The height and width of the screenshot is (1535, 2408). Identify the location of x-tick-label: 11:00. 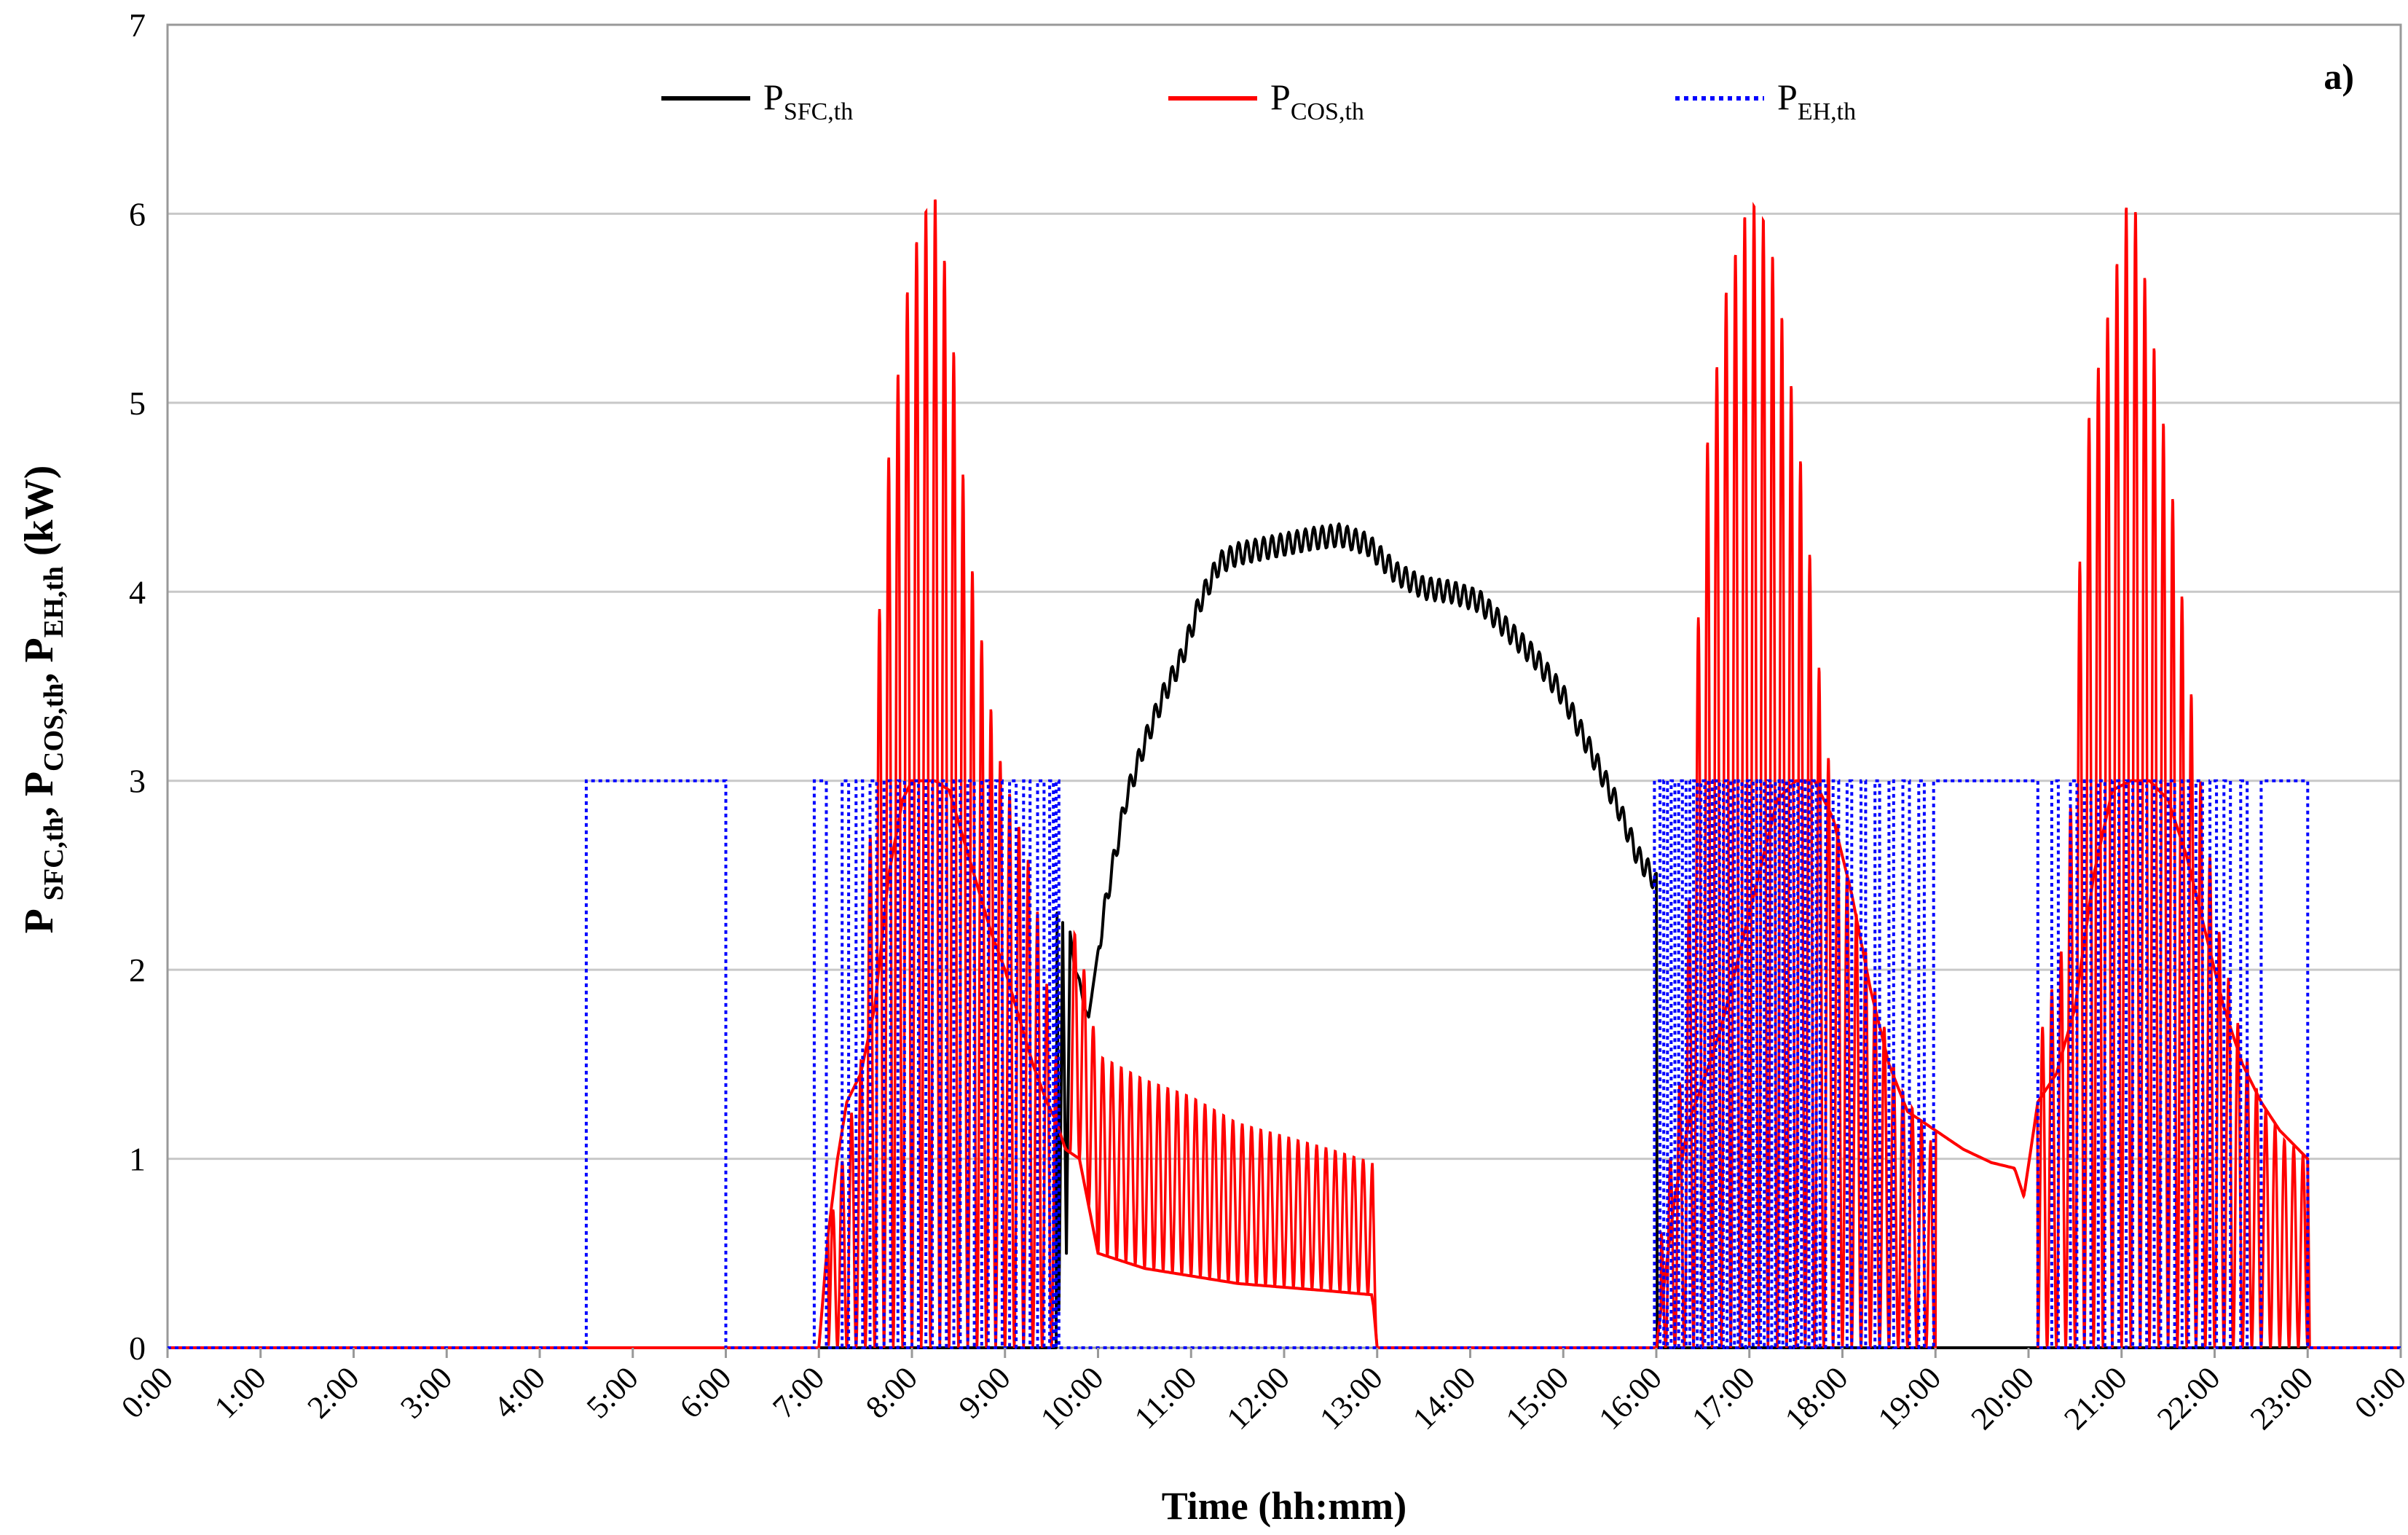
(1165, 1397).